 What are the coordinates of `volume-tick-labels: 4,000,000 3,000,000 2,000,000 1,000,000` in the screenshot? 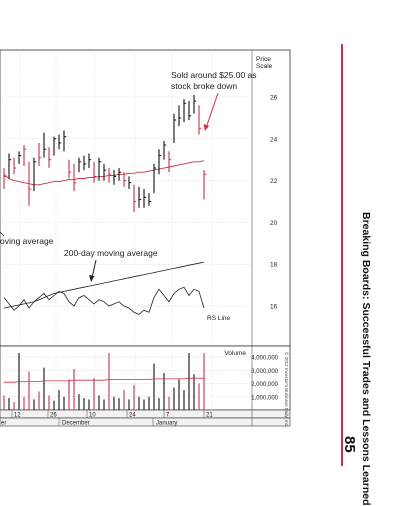 It's located at (264, 379).